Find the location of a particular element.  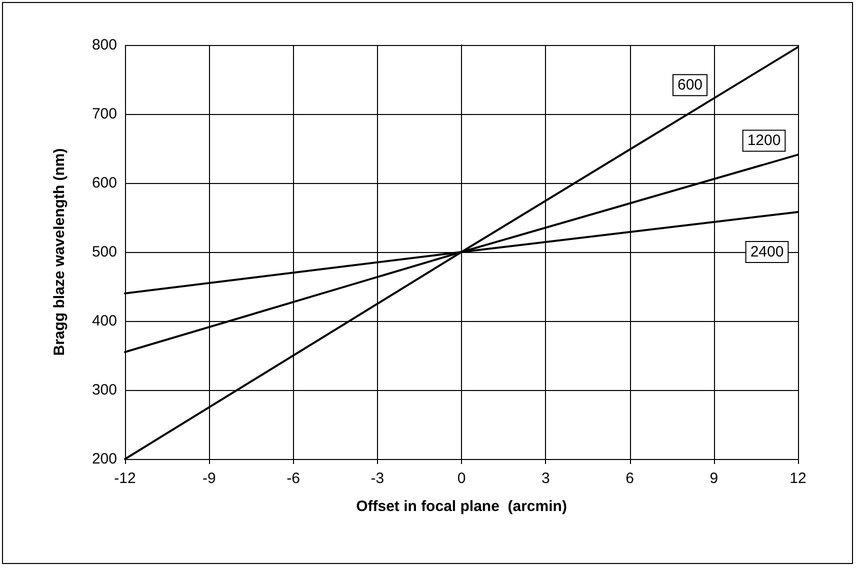

y-tick-label: 400 is located at coordinates (104, 321).